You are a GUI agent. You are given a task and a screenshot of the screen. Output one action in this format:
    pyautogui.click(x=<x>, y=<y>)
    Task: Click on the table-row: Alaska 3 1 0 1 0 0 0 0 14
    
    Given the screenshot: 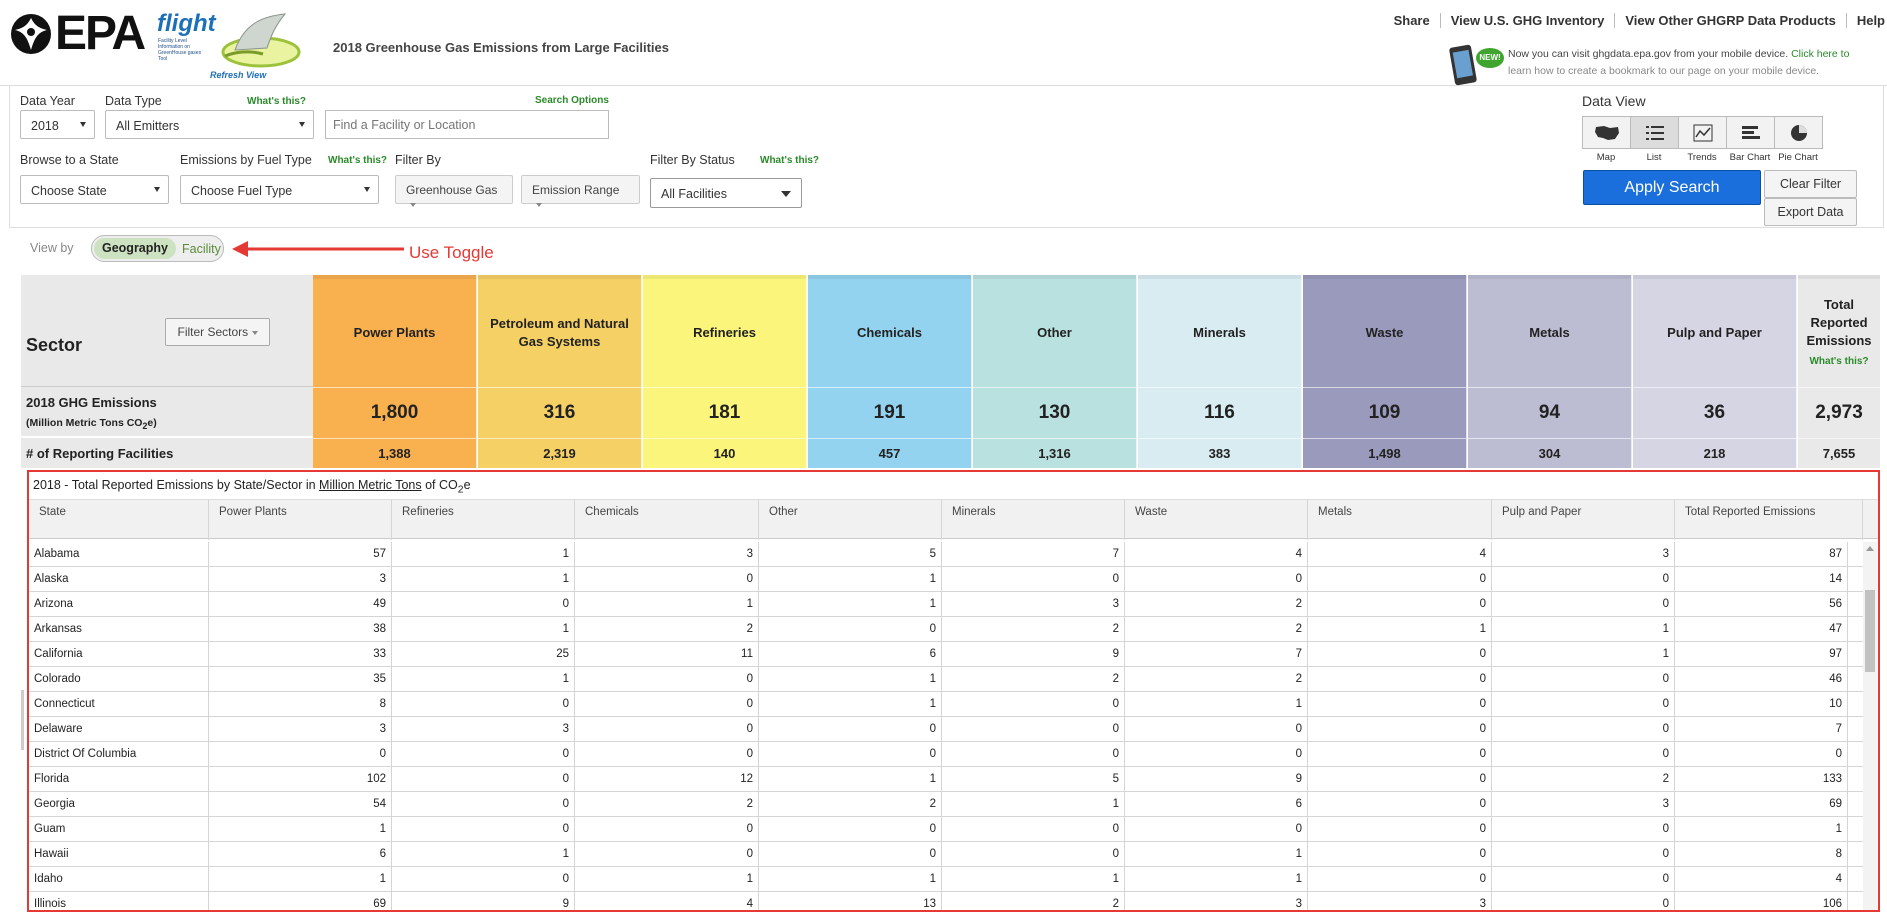 What is the action you would take?
    pyautogui.click(x=946, y=579)
    